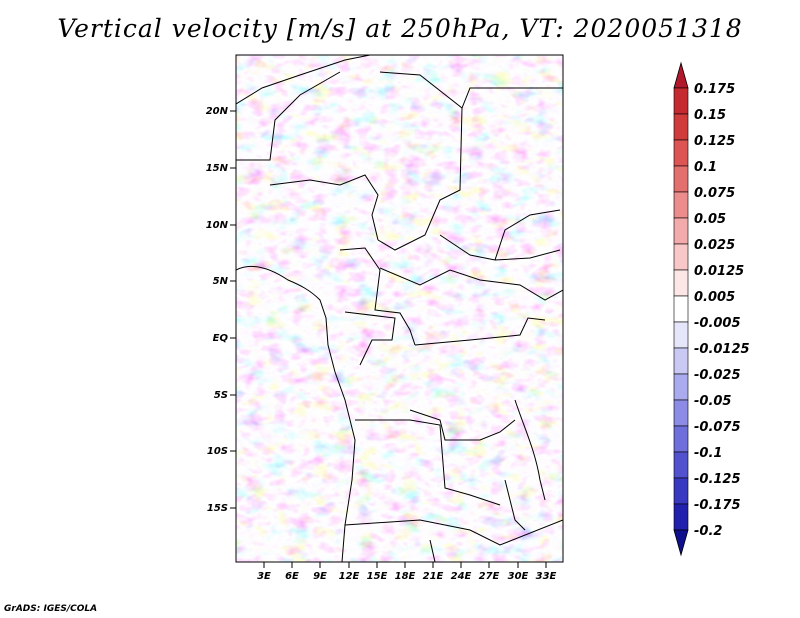 Image resolution: width=800 pixels, height=618 pixels. Describe the element at coordinates (221, 338) in the screenshot. I see `svg-text: EQ` at that location.